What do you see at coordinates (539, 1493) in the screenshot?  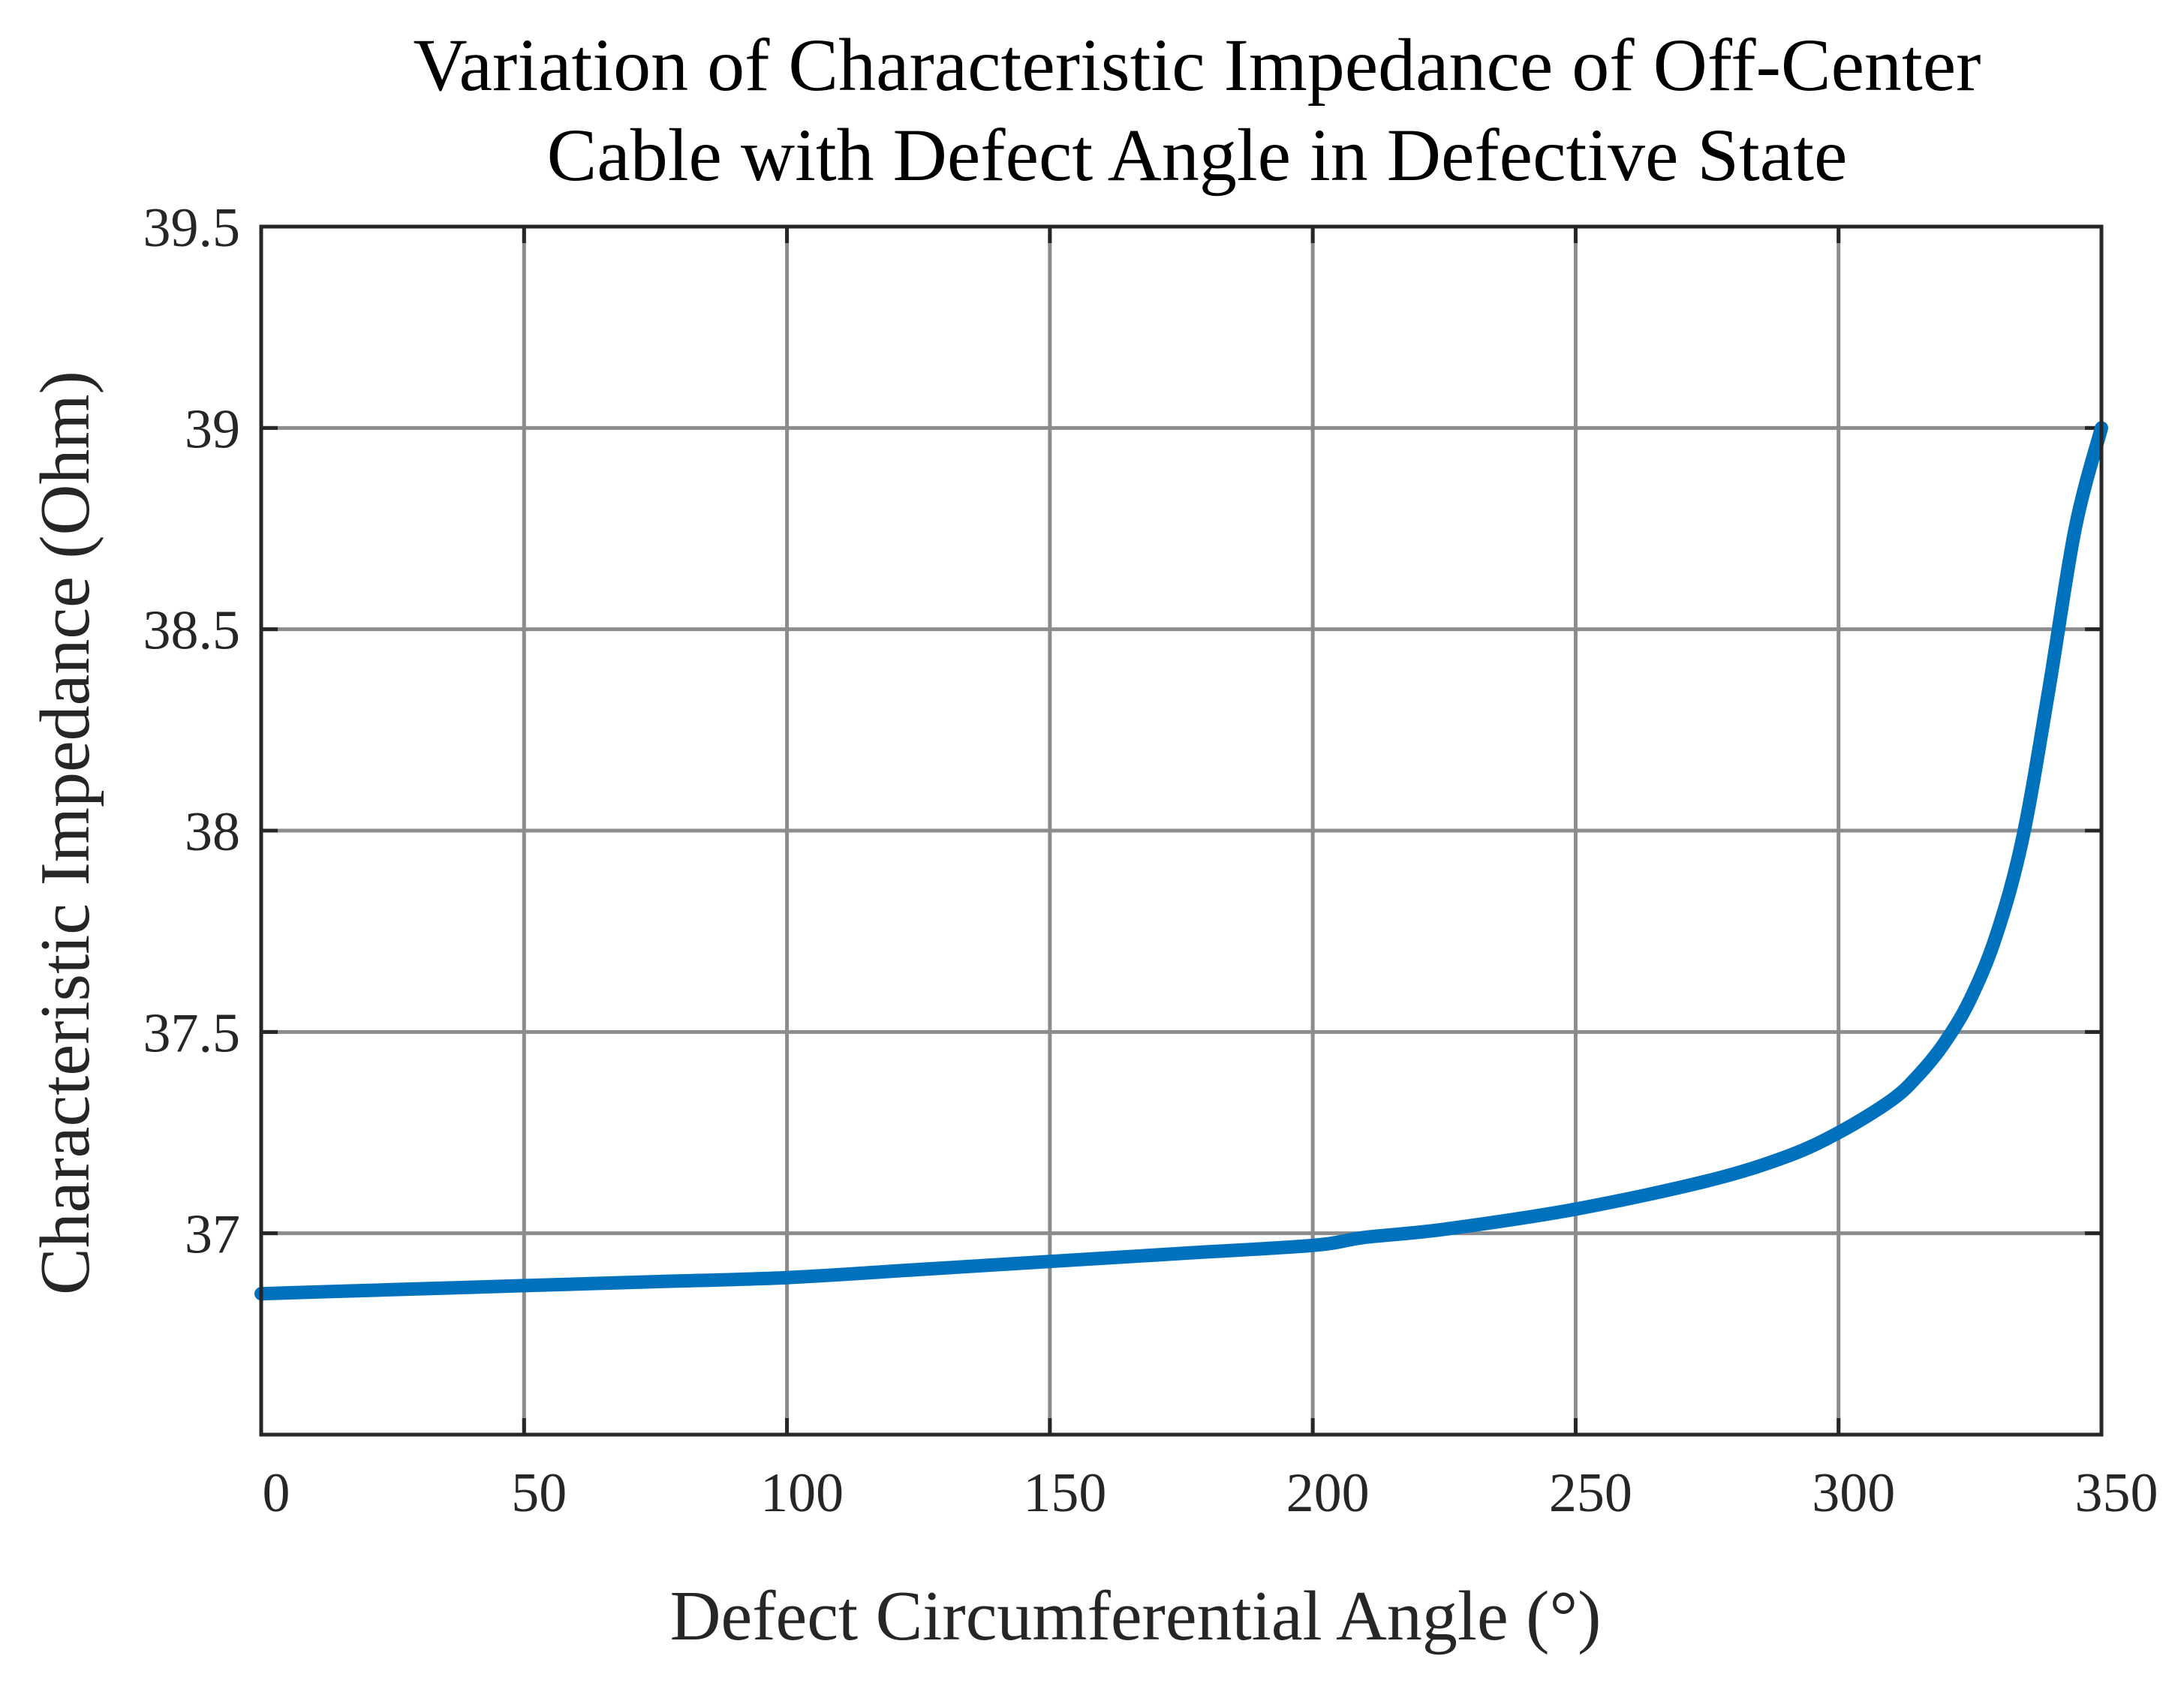 I see `x-tick-label-1: 50` at bounding box center [539, 1493].